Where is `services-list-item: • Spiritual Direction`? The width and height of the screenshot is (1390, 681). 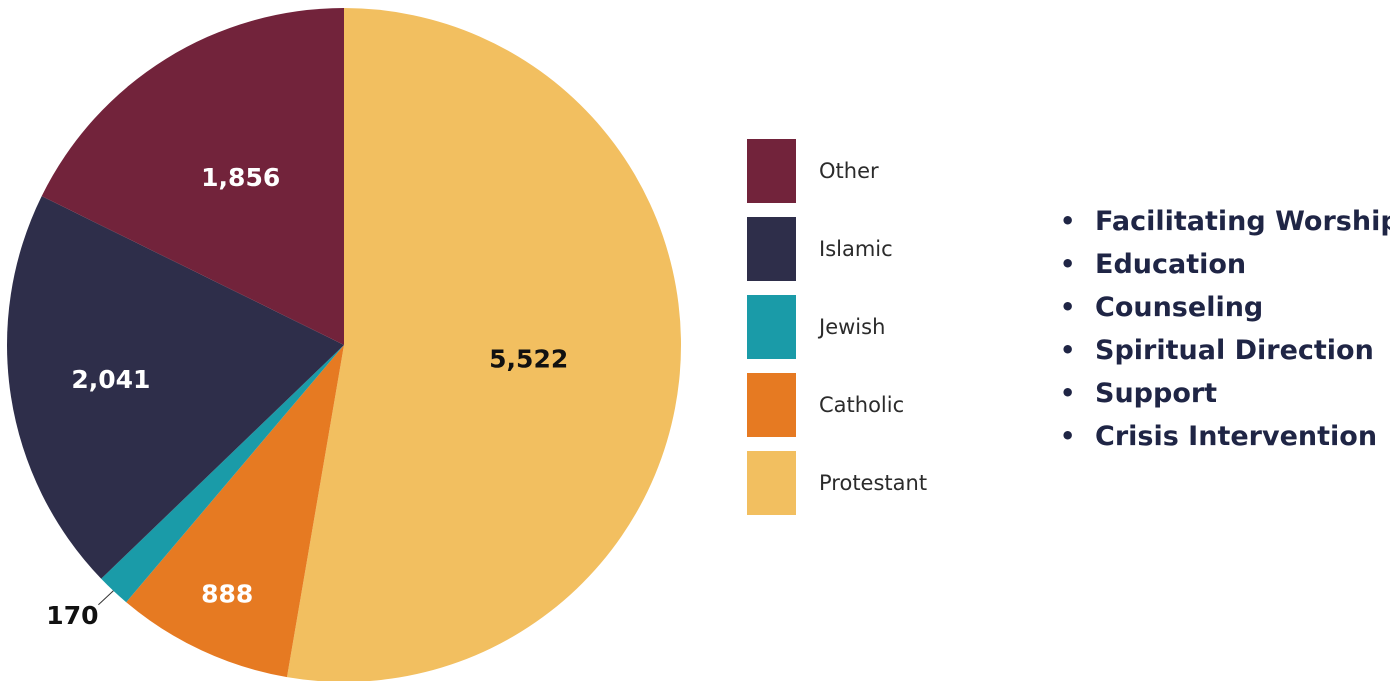 services-list-item: • Spiritual Direction is located at coordinates (1225, 350).